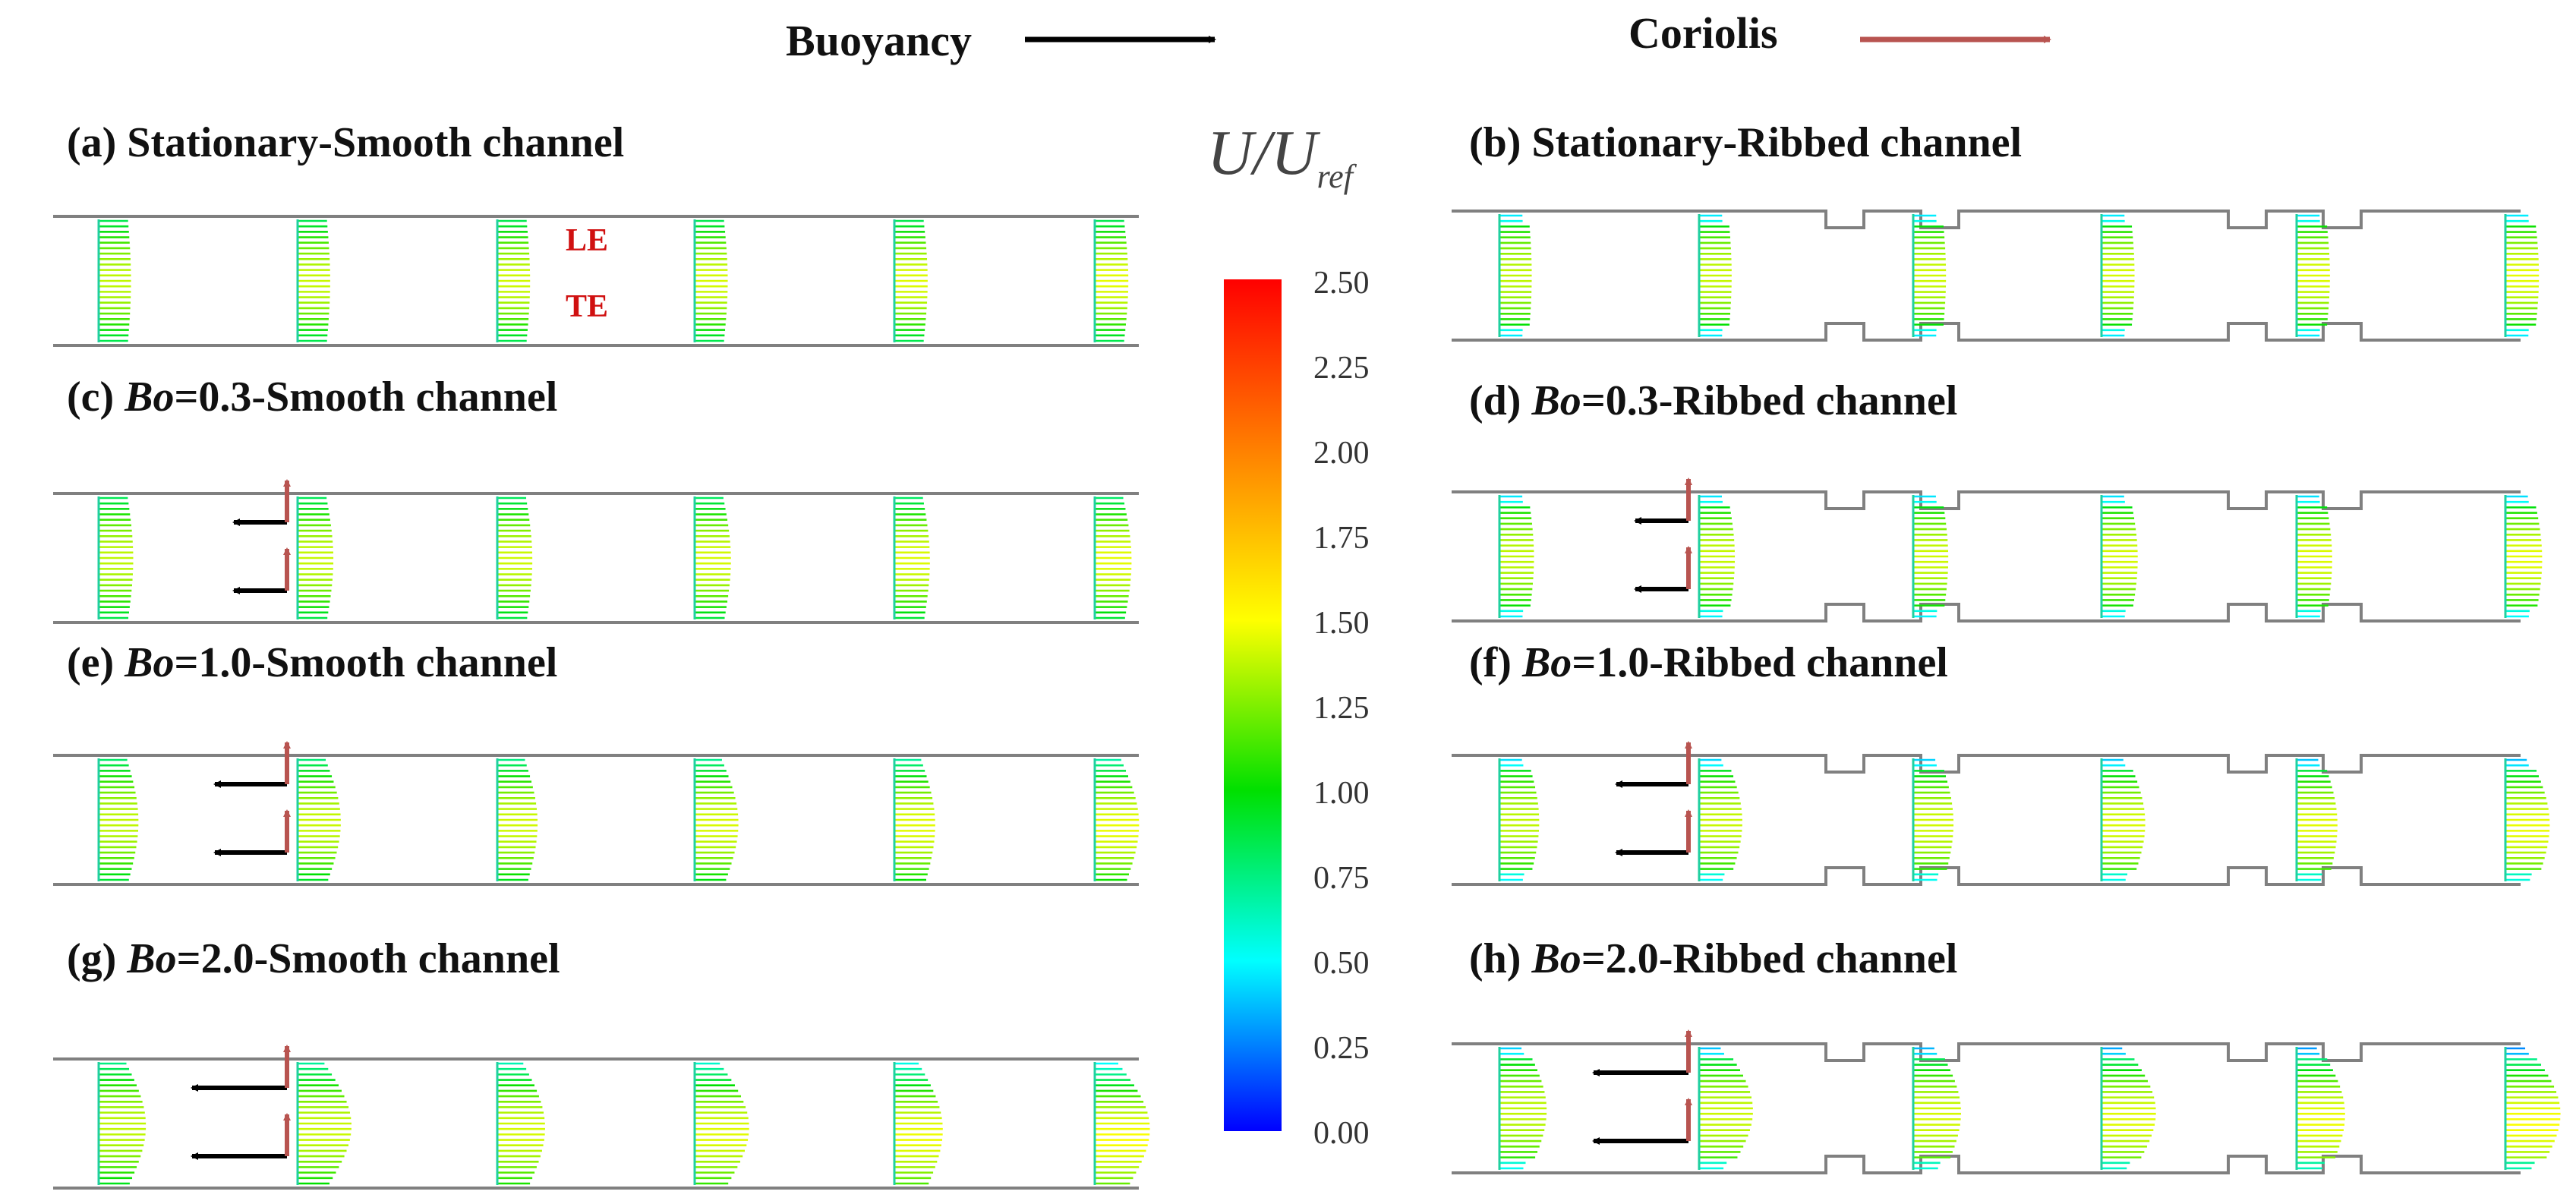 Image resolution: width=2576 pixels, height=1204 pixels. Describe the element at coordinates (1341, 708) in the screenshot. I see `colorbar-tick: 1.25` at that location.